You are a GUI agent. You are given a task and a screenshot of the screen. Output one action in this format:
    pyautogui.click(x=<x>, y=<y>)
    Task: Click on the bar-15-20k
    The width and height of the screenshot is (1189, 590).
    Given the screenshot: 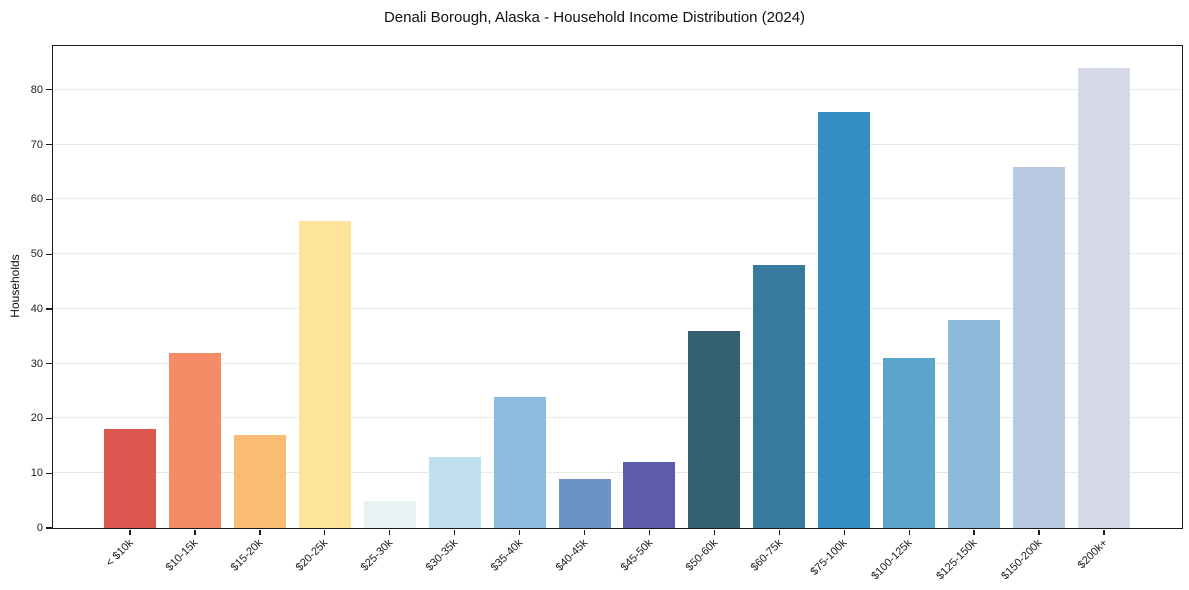 What is the action you would take?
    pyautogui.click(x=259, y=481)
    